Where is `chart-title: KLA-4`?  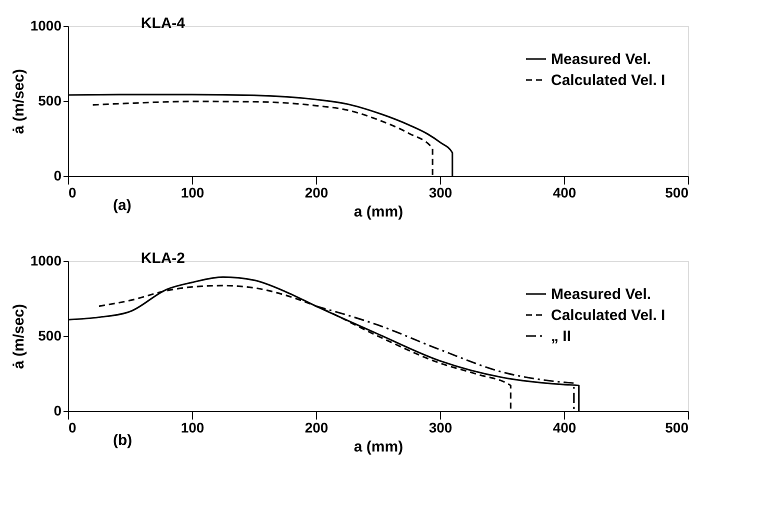
chart-title: KLA-4 is located at coordinates (163, 23).